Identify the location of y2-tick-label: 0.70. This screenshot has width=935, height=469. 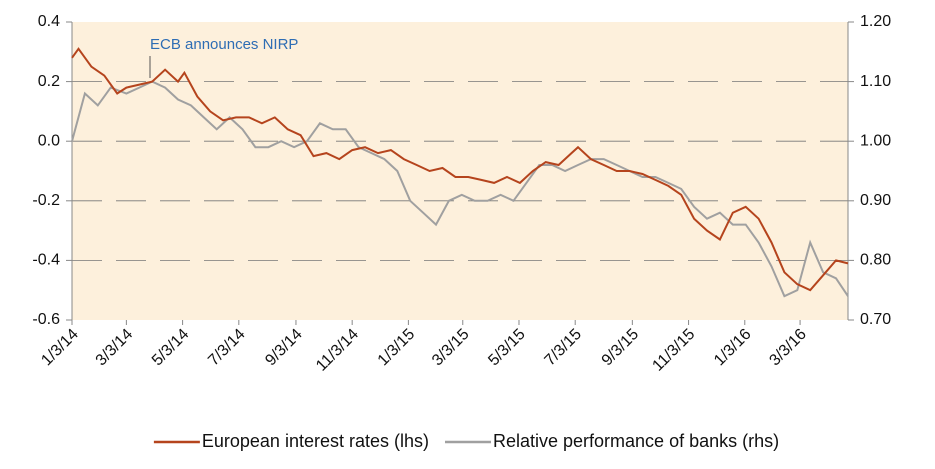
(875, 319).